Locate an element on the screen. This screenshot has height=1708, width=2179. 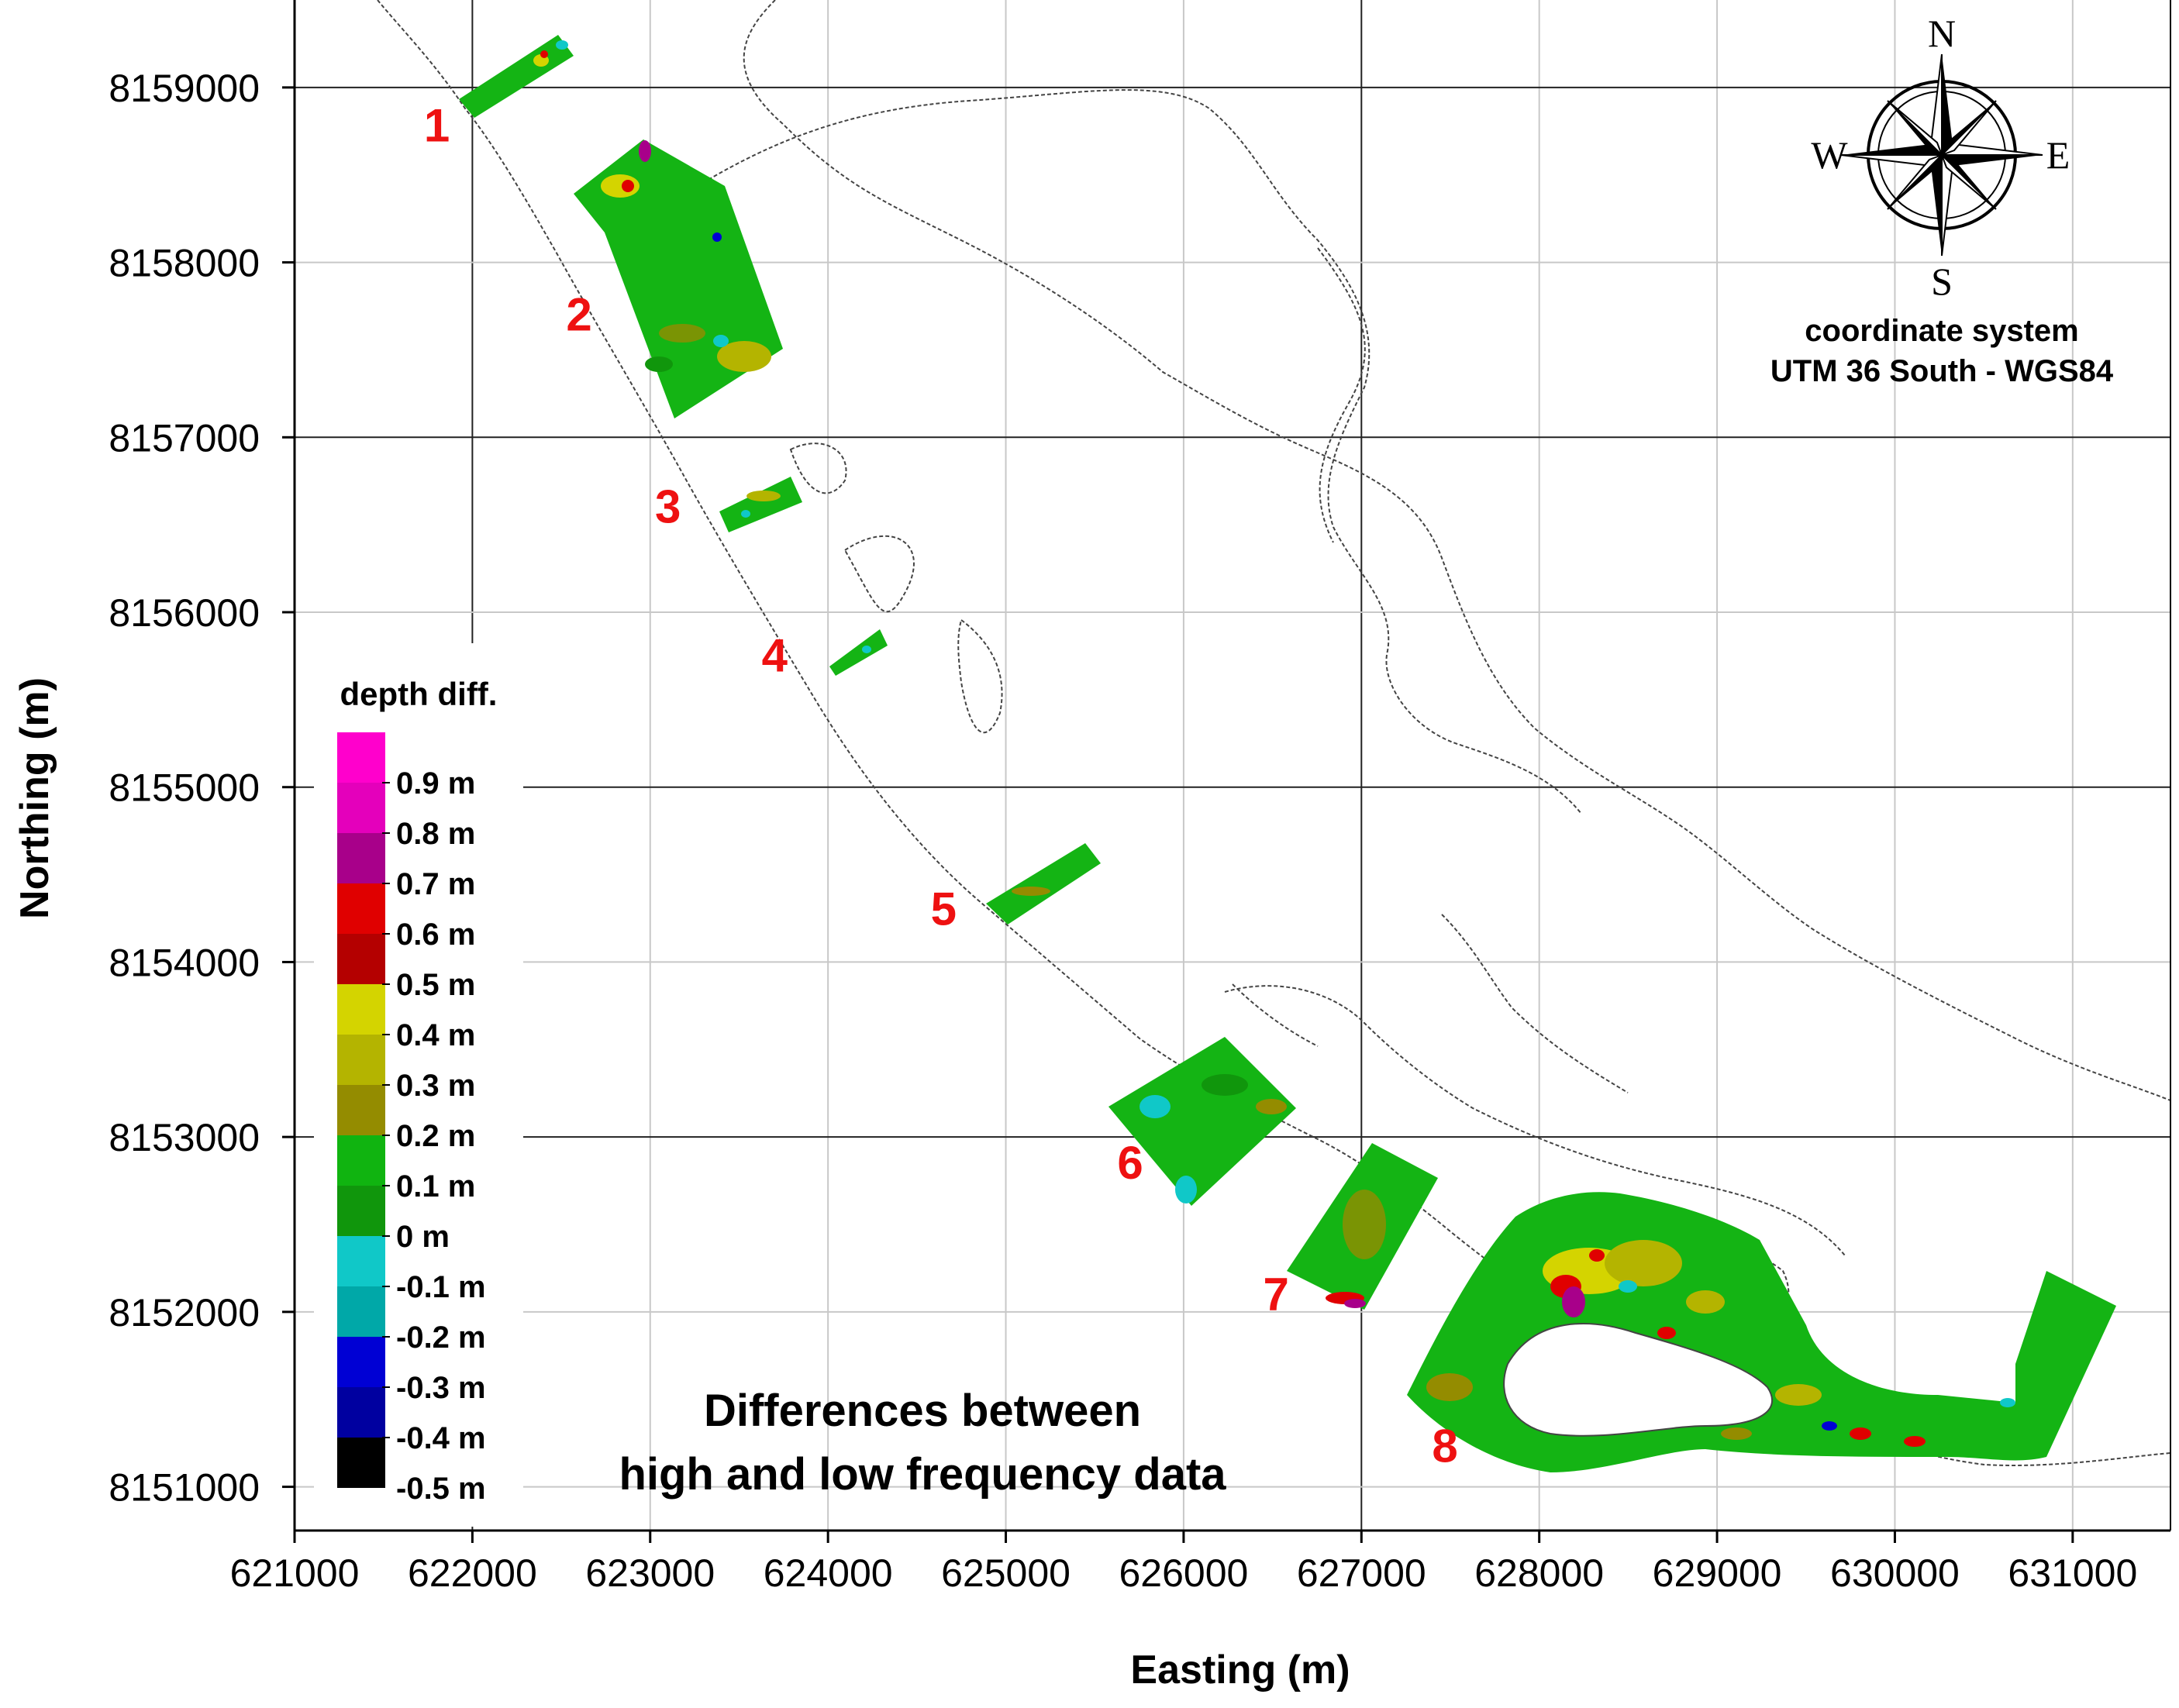
legend-label: 0.4 m is located at coordinates (435, 1035).